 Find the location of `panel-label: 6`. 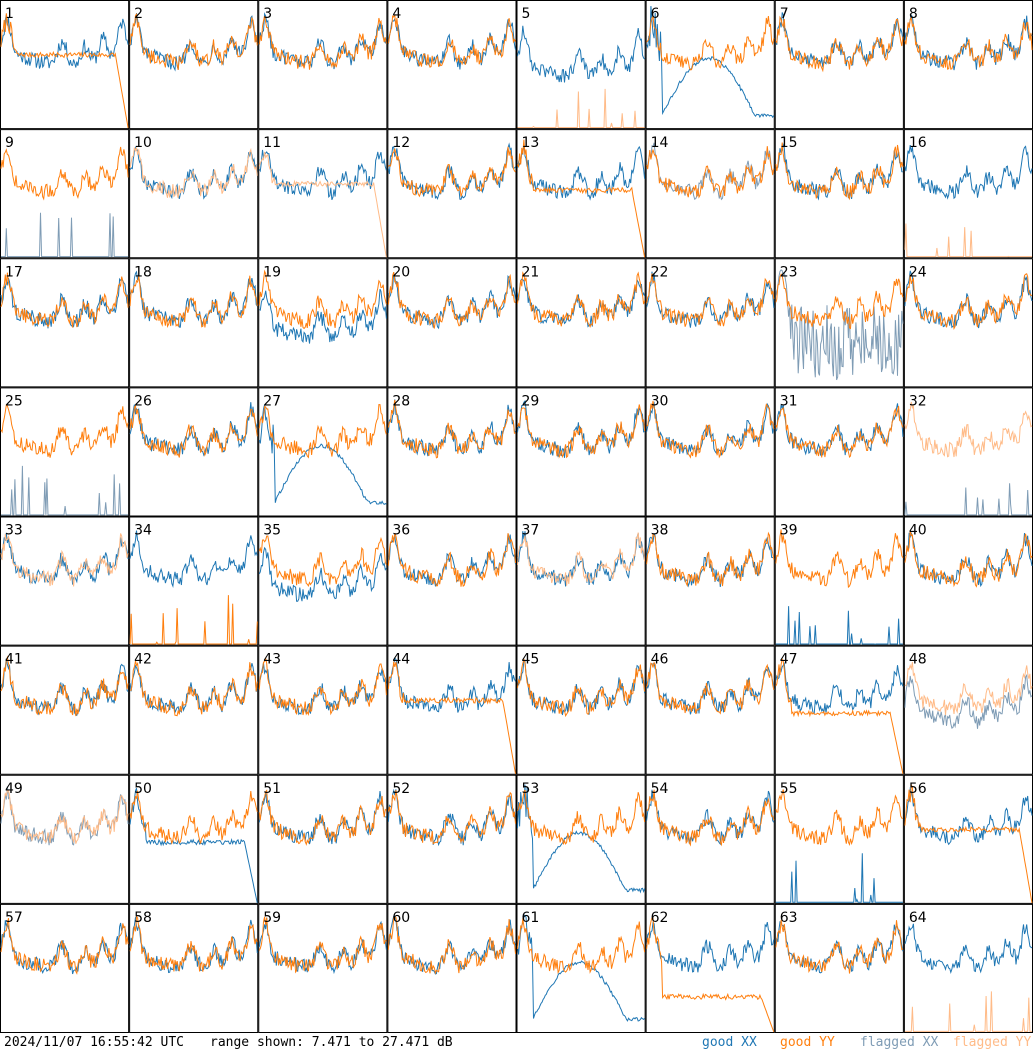

panel-label: 6 is located at coordinates (655, 14).